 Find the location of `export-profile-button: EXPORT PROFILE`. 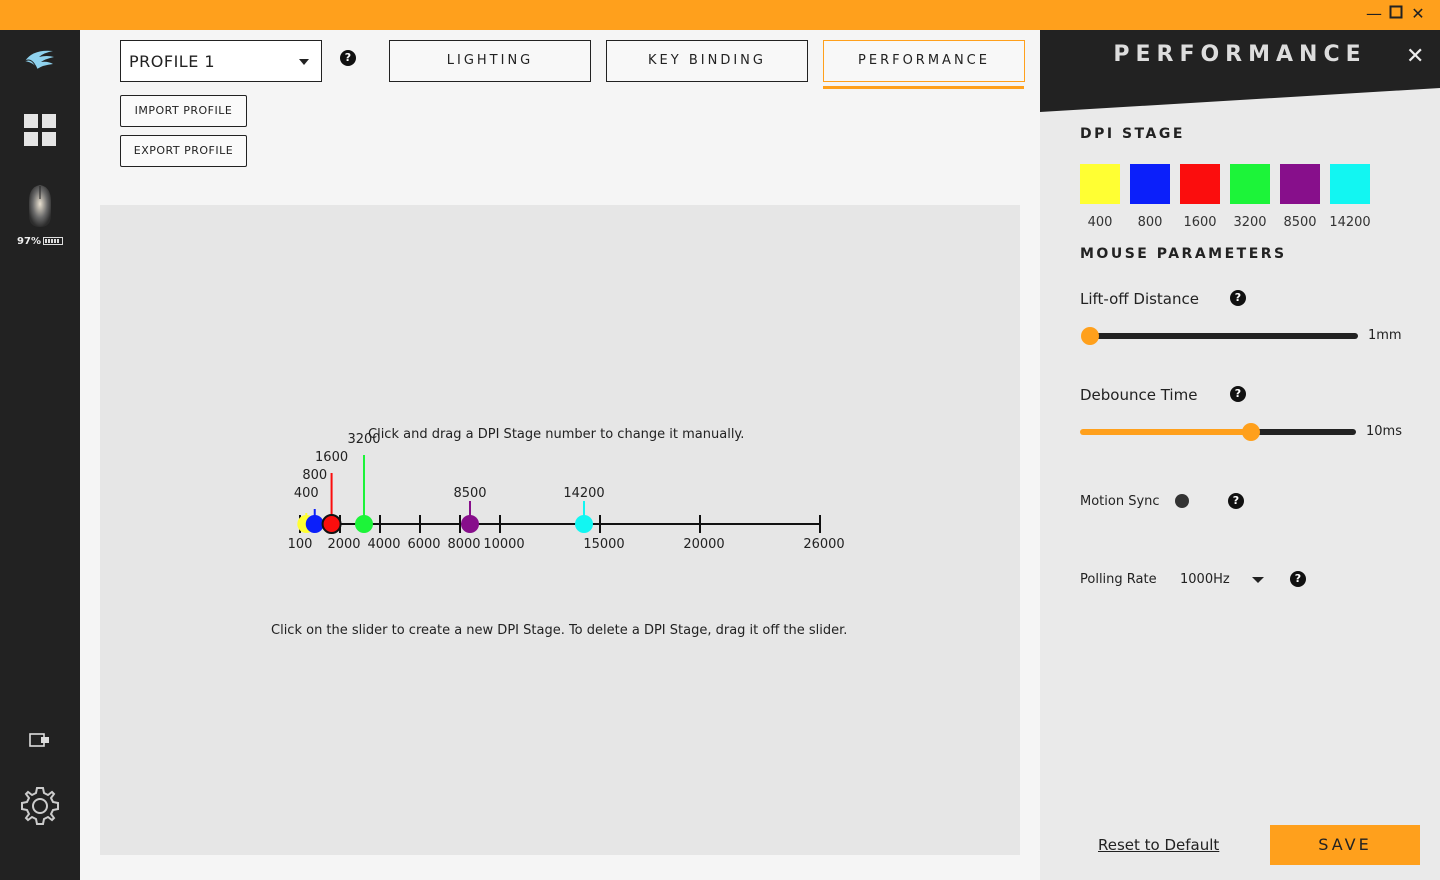

export-profile-button: EXPORT PROFILE is located at coordinates (183, 151).